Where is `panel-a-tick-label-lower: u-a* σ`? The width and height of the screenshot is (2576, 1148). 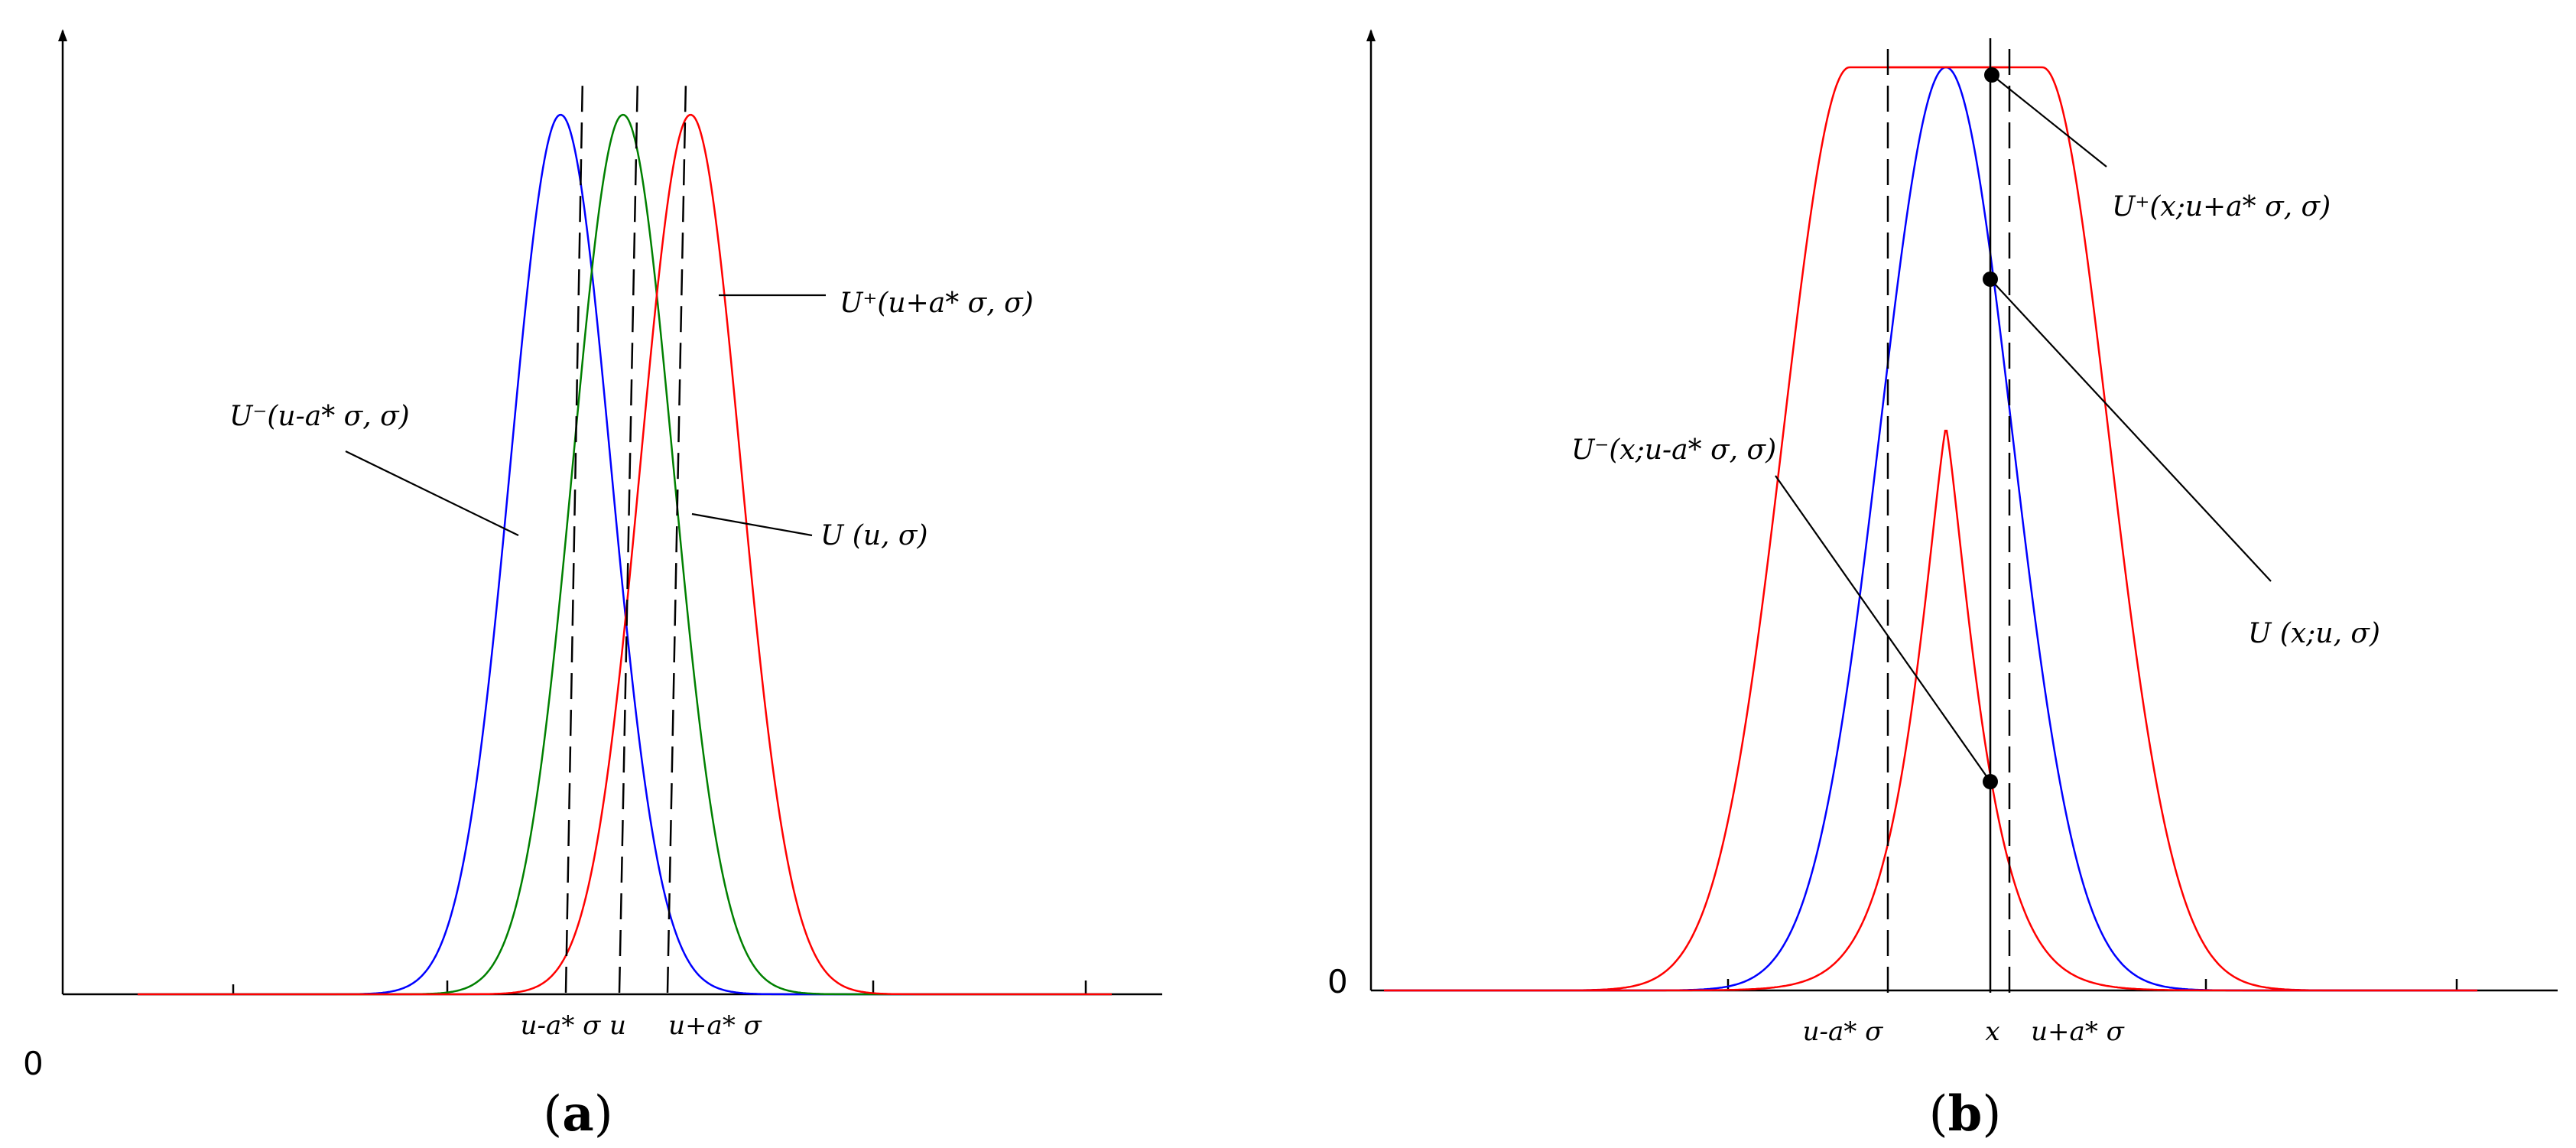 panel-a-tick-label-lower: u-a* σ is located at coordinates (561, 1025).